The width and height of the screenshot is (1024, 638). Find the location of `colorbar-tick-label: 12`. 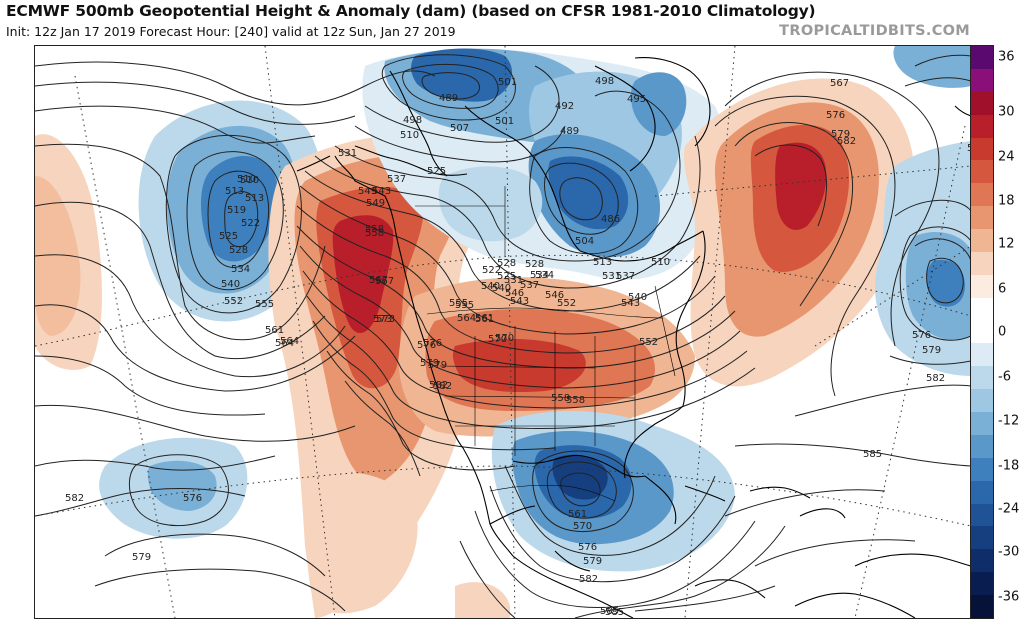

colorbar-tick-label: 12 is located at coordinates (1006, 244).